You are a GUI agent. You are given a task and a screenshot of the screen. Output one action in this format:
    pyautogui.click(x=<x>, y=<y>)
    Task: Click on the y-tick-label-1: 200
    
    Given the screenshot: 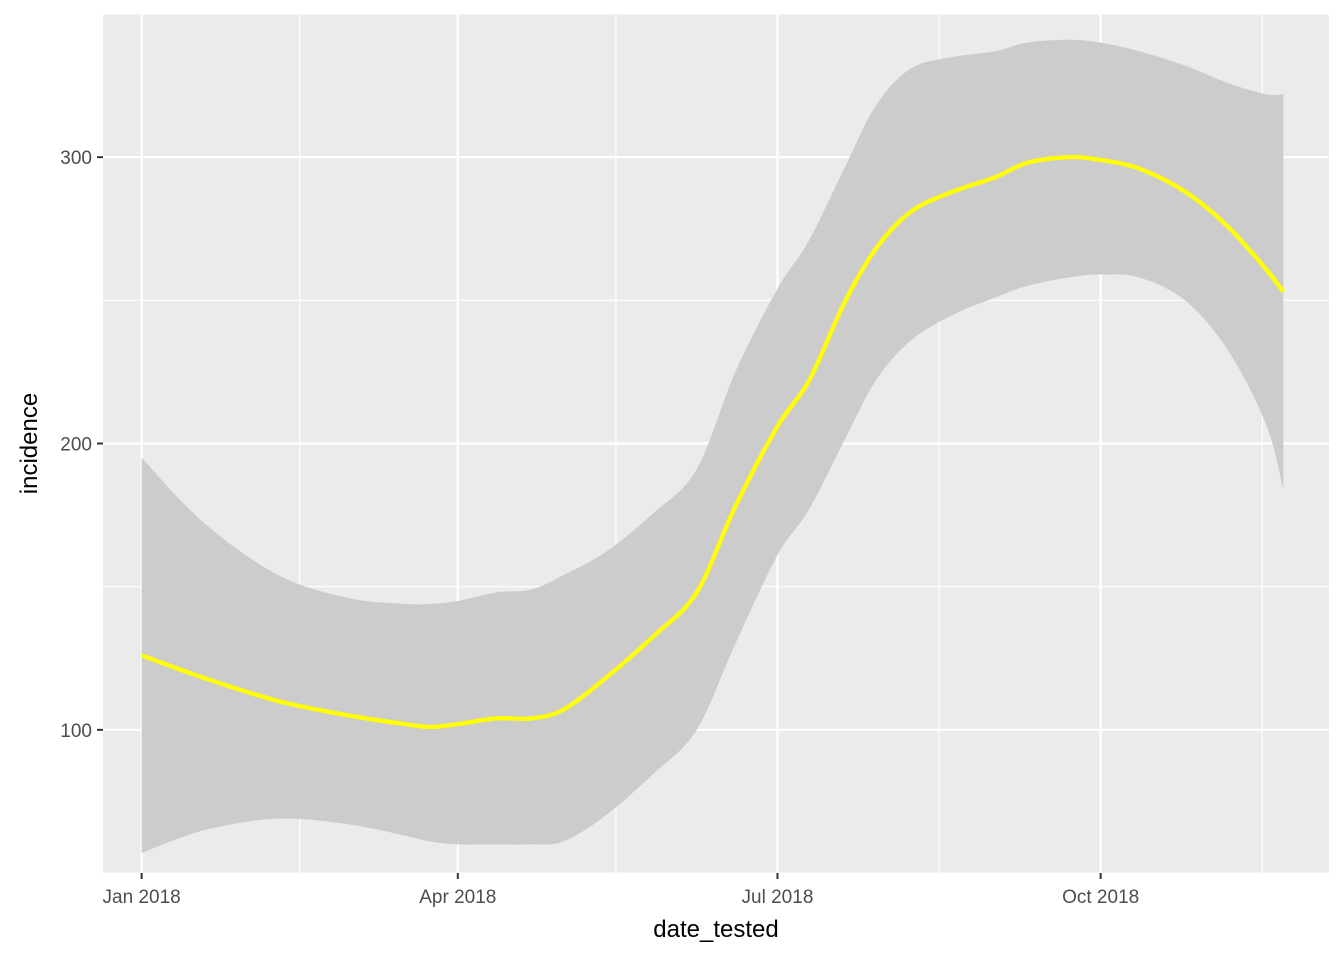 What is the action you would take?
    pyautogui.click(x=76, y=445)
    